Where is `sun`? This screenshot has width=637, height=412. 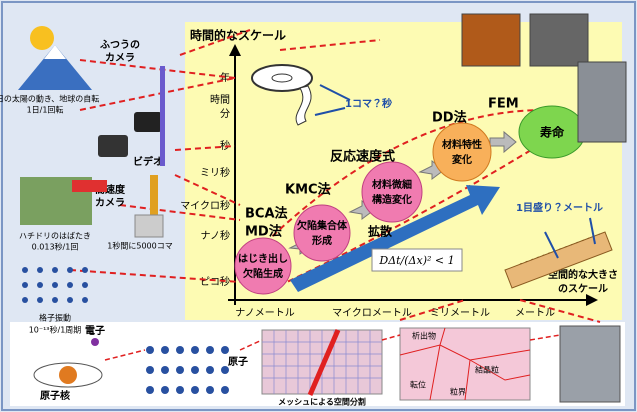 sun is located at coordinates (42, 38).